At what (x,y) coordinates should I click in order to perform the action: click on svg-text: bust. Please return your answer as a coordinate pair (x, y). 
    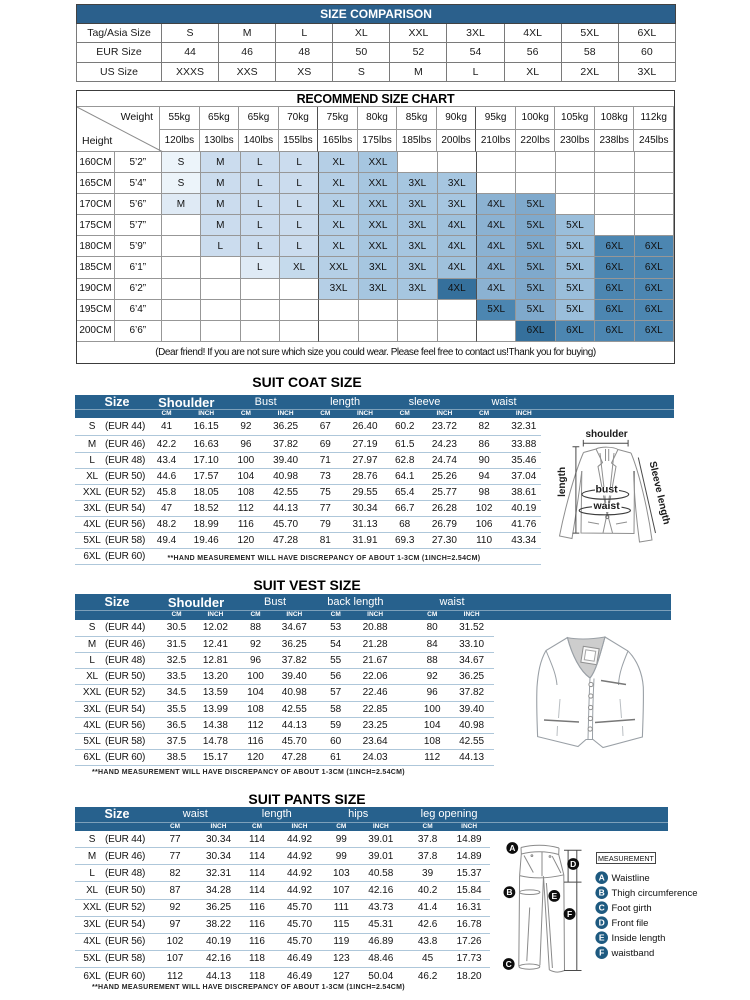
    Looking at the image, I should click on (607, 490).